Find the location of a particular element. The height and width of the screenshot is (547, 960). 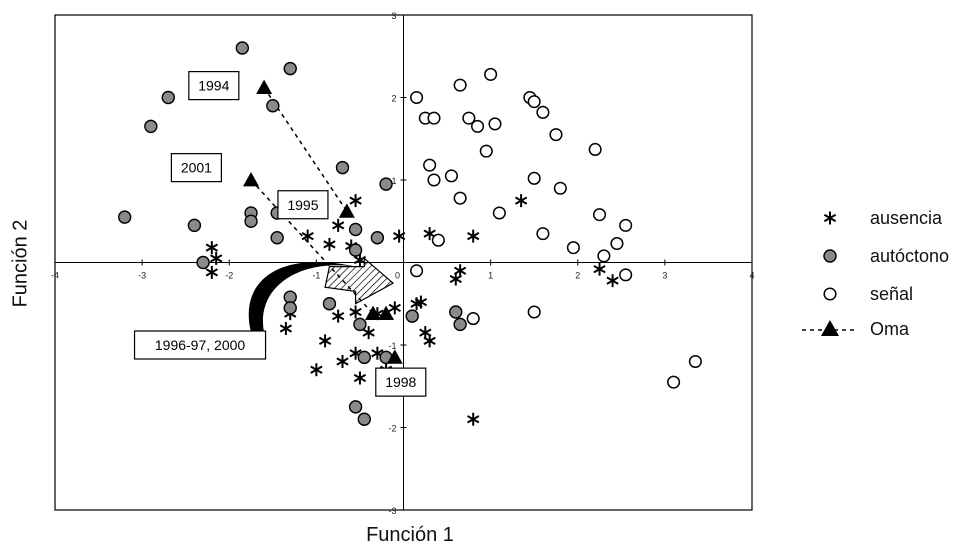

legend-item-ausencia: ausencia is located at coordinates (871, 218).